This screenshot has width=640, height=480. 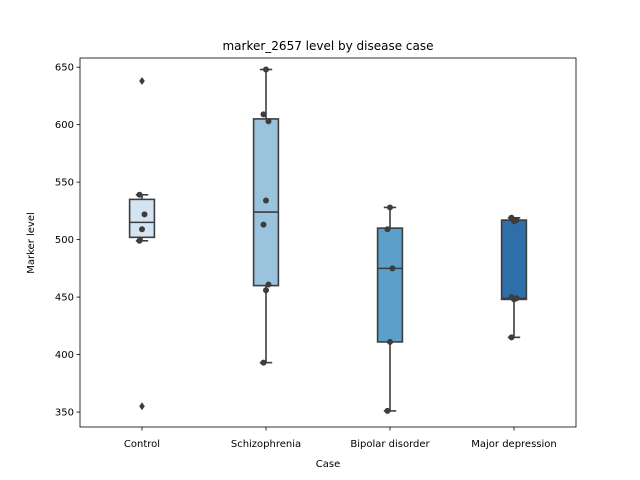 What do you see at coordinates (64, 125) in the screenshot?
I see `y-tick-label: 600` at bounding box center [64, 125].